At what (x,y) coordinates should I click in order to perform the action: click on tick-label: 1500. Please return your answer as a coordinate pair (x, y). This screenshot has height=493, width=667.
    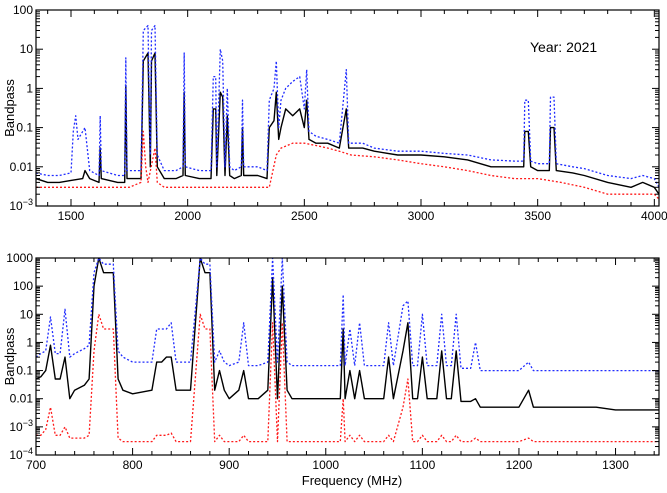
    Looking at the image, I should click on (71, 216).